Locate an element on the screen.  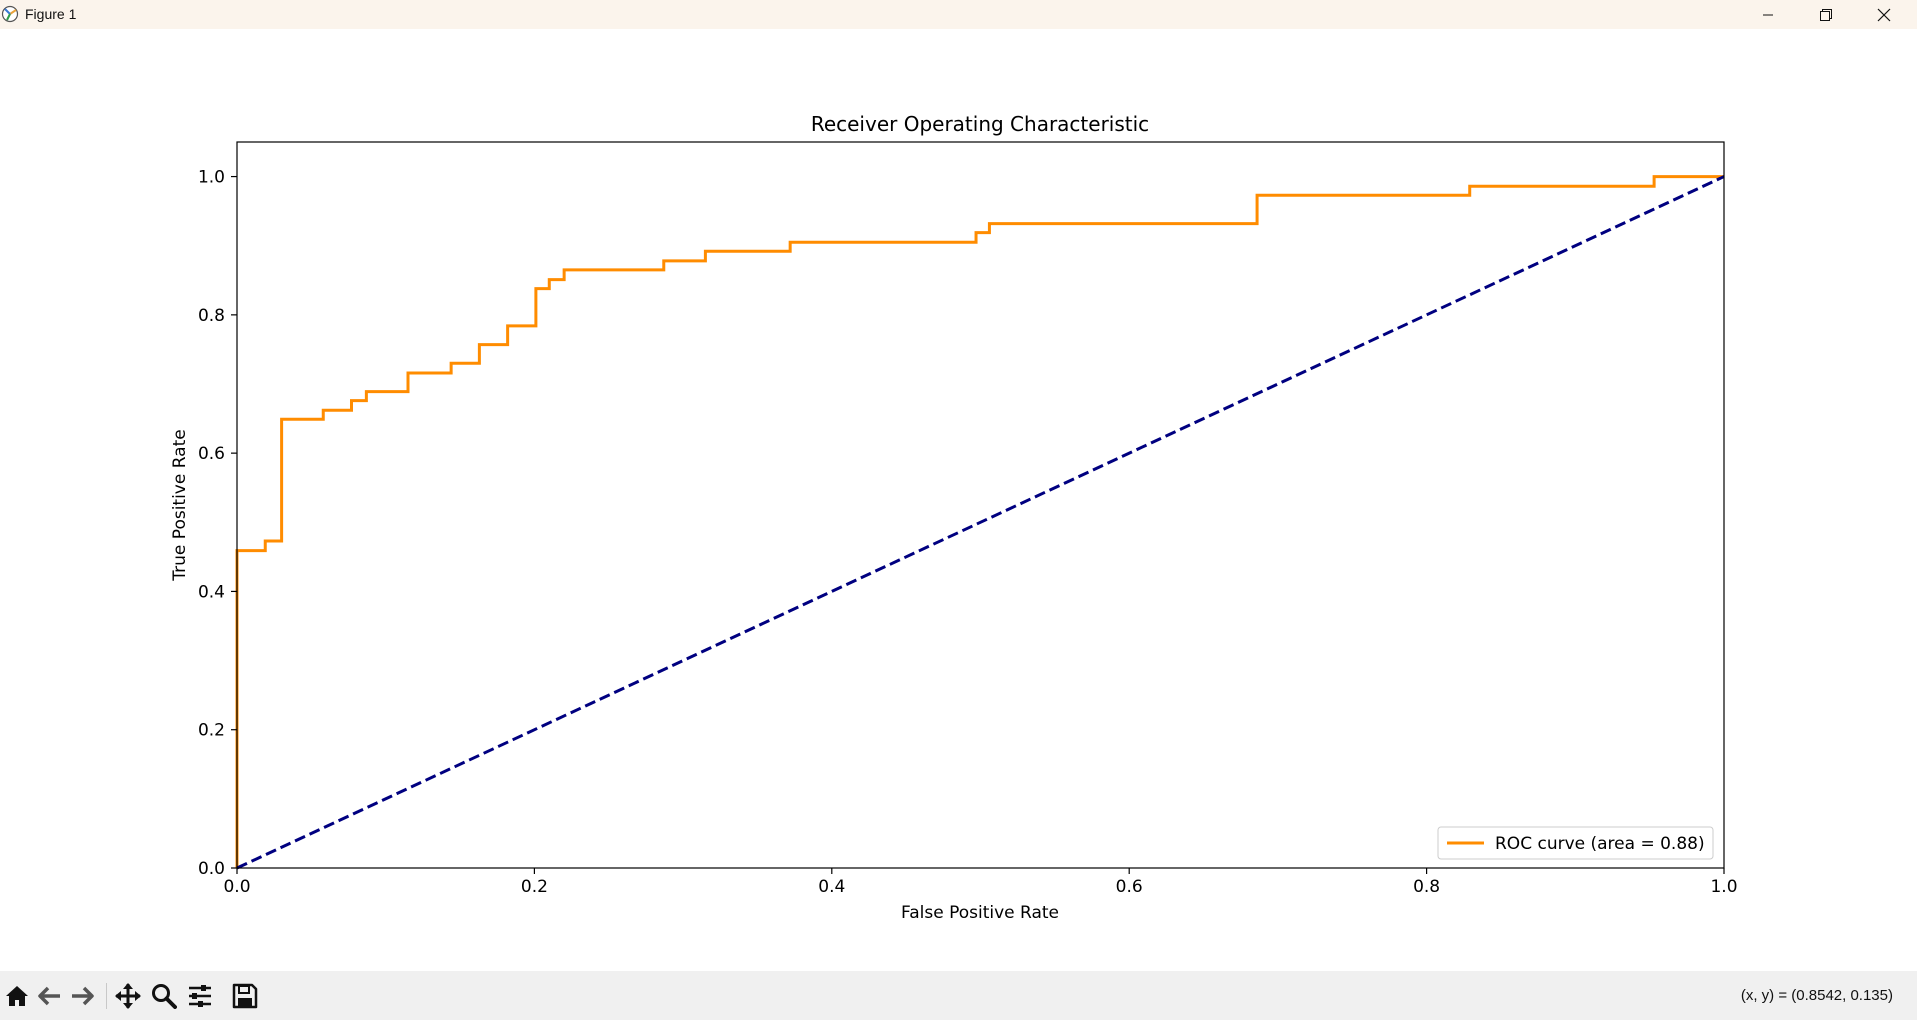
legend-label-roc: ROC curve (area = 0.88) is located at coordinates (1600, 844).